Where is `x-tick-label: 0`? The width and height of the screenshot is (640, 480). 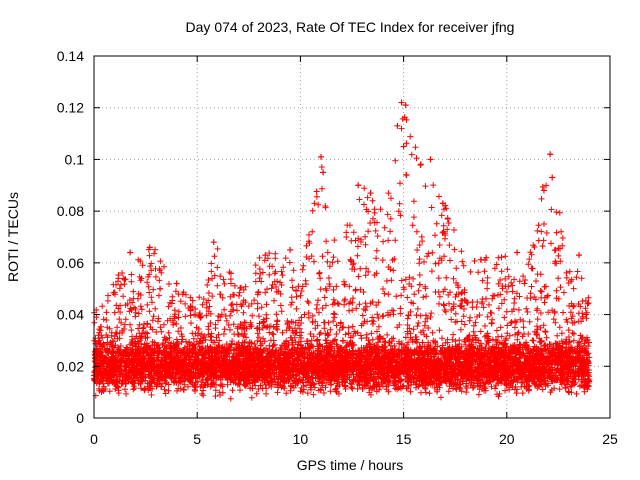
x-tick-label: 0 is located at coordinates (94, 439).